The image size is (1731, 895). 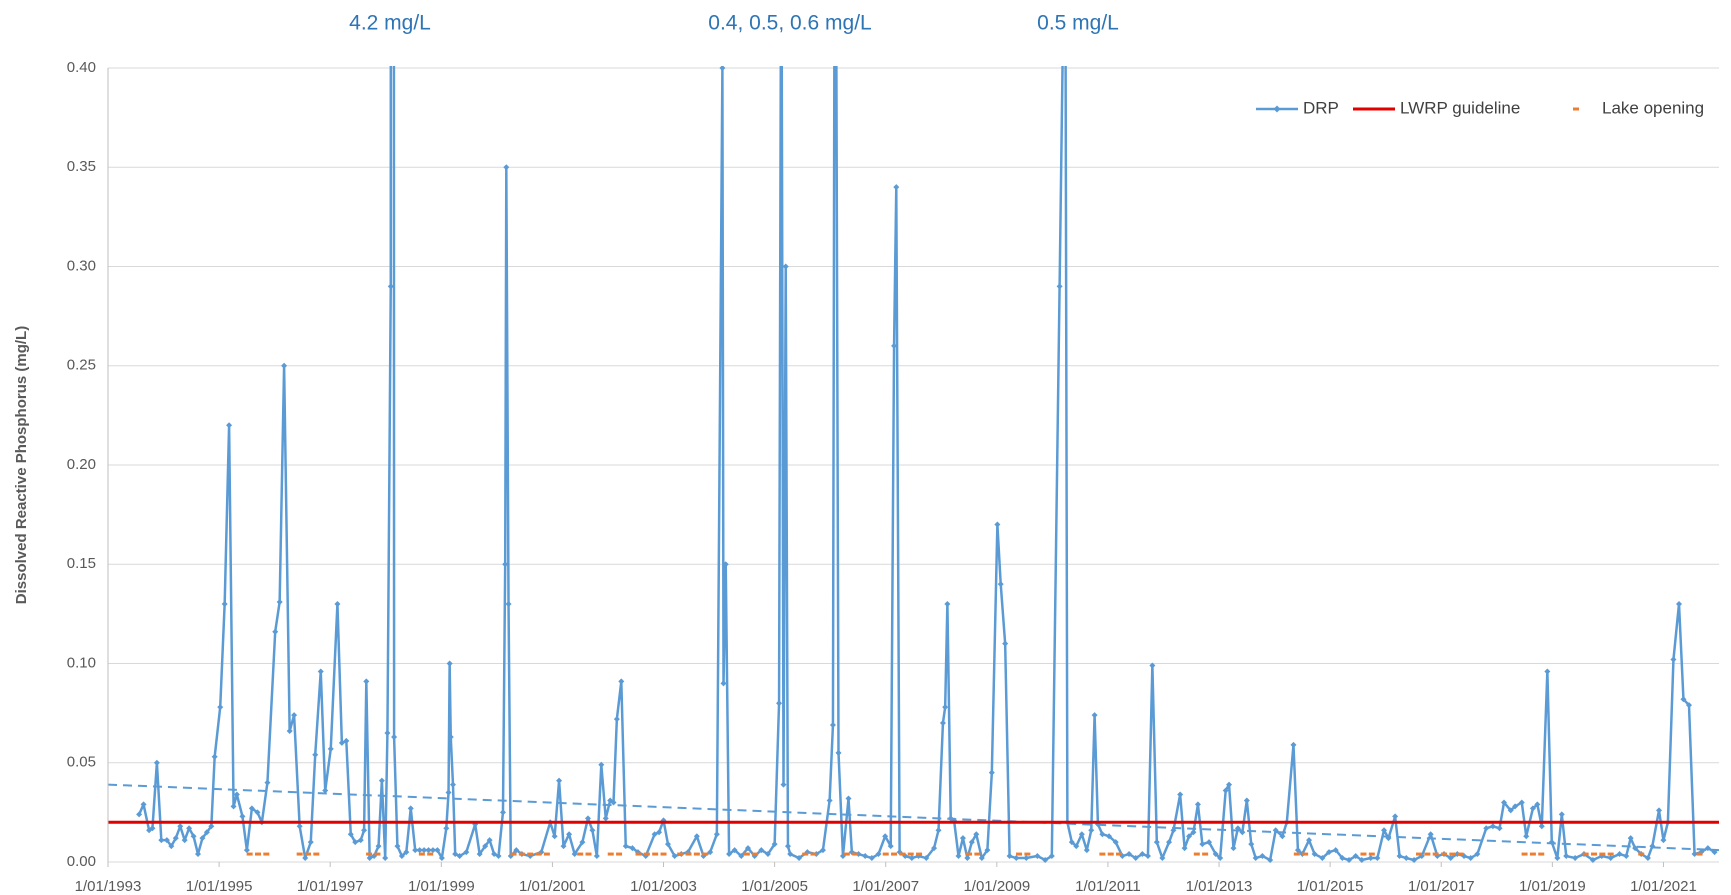 I want to click on y-tick-label: 0.10, so click(x=81, y=662).